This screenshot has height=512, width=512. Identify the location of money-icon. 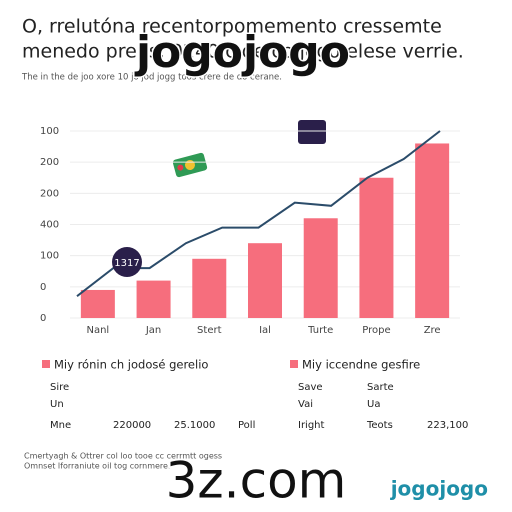
(190, 165).